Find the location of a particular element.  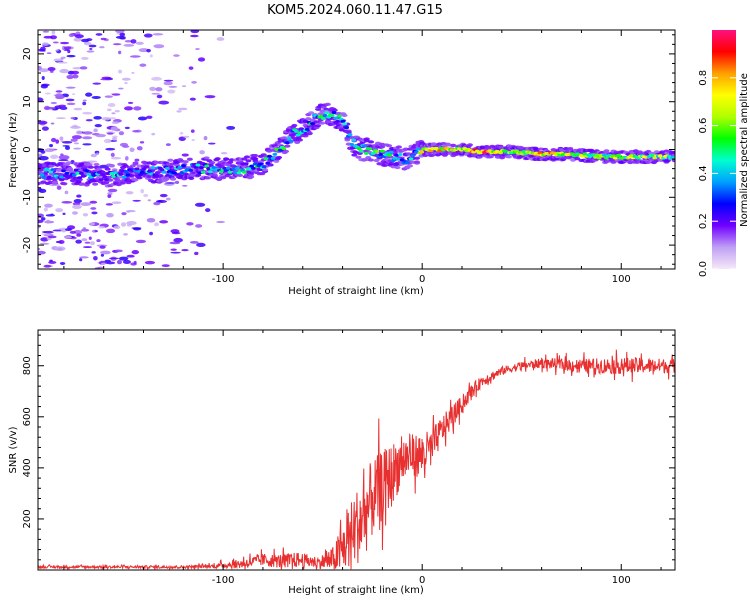

x-tick-label: 100 is located at coordinates (621, 279).